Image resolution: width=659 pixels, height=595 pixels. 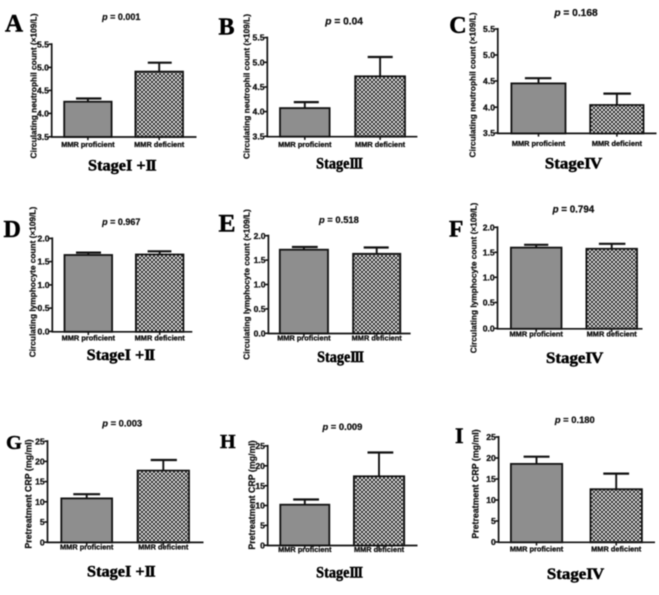 What do you see at coordinates (14, 443) in the screenshot?
I see `svg-text: G` at bounding box center [14, 443].